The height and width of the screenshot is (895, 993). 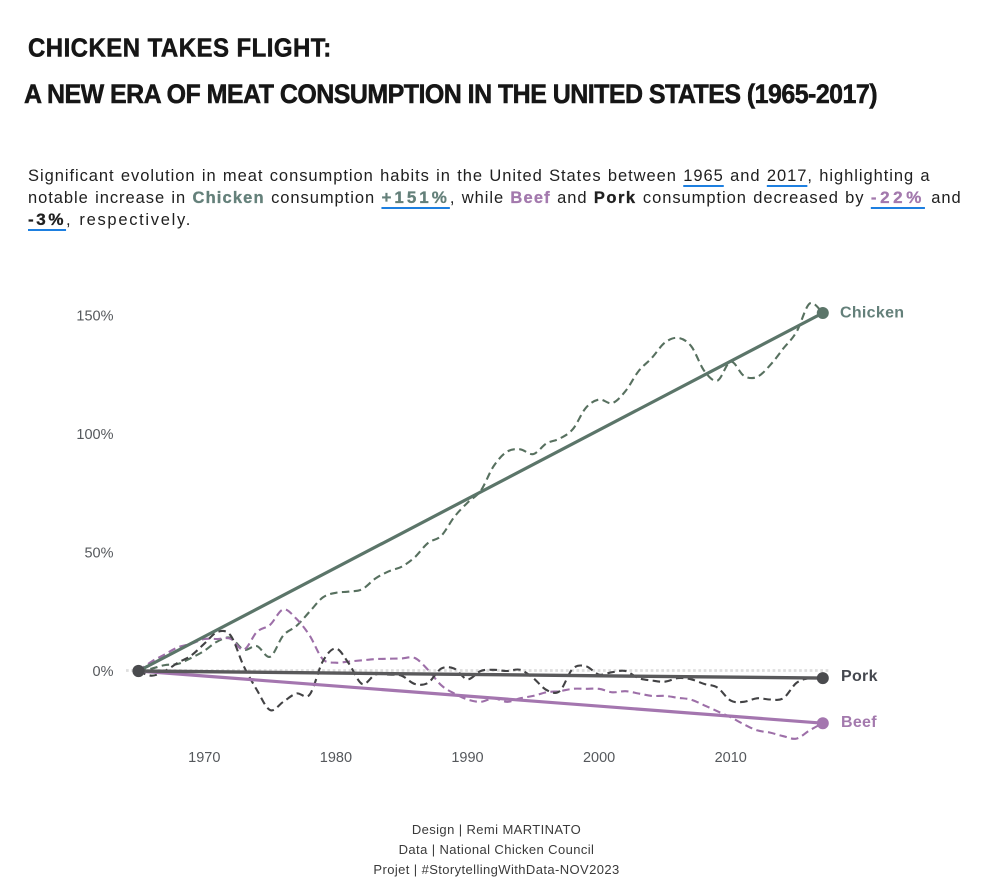 What do you see at coordinates (731, 758) in the screenshot?
I see `svg-text: 2010` at bounding box center [731, 758].